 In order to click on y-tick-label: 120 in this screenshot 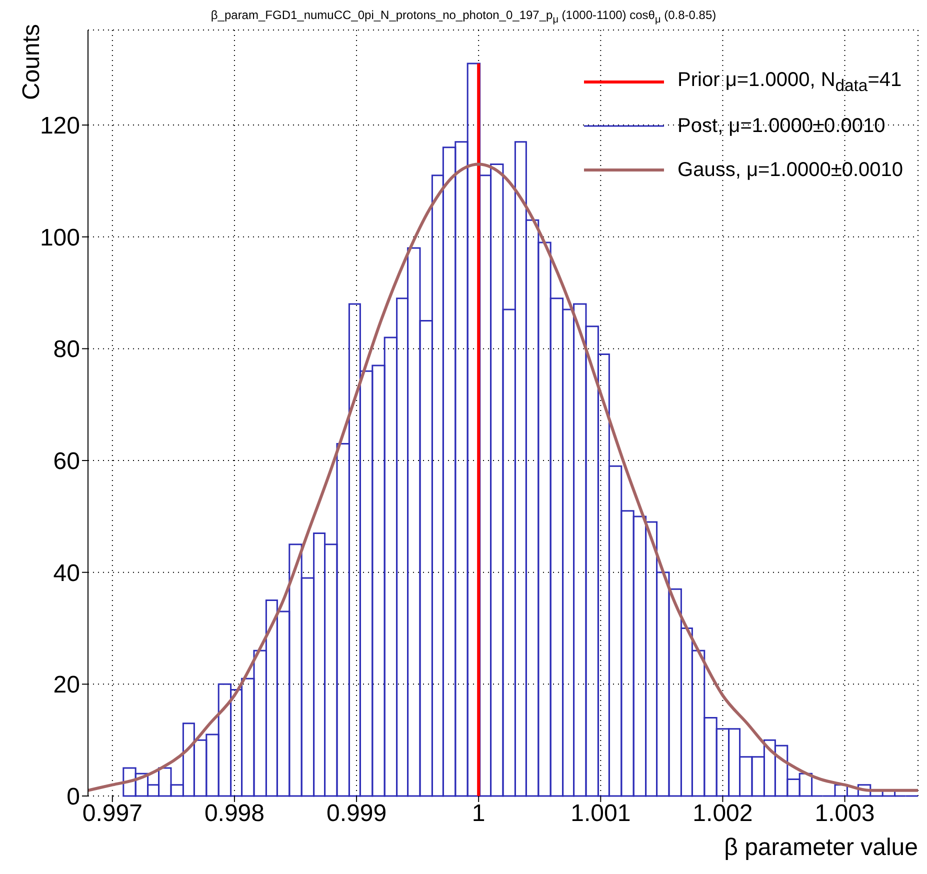, I will do `click(60, 126)`.